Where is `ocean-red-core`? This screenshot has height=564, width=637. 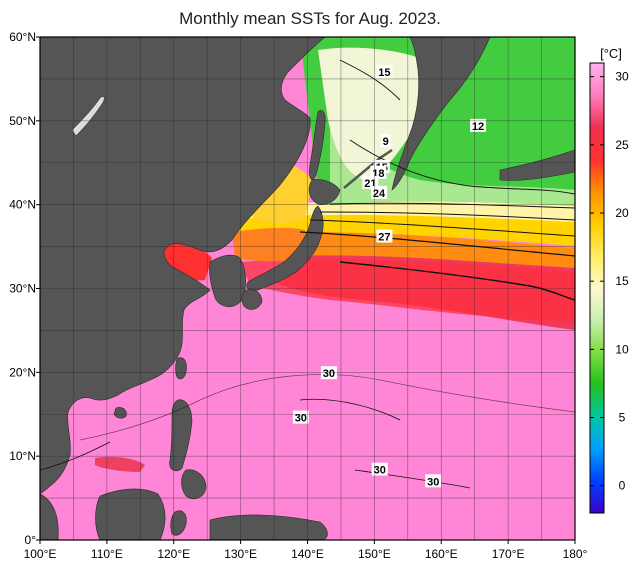 ocean-red-core is located at coordinates (407, 290).